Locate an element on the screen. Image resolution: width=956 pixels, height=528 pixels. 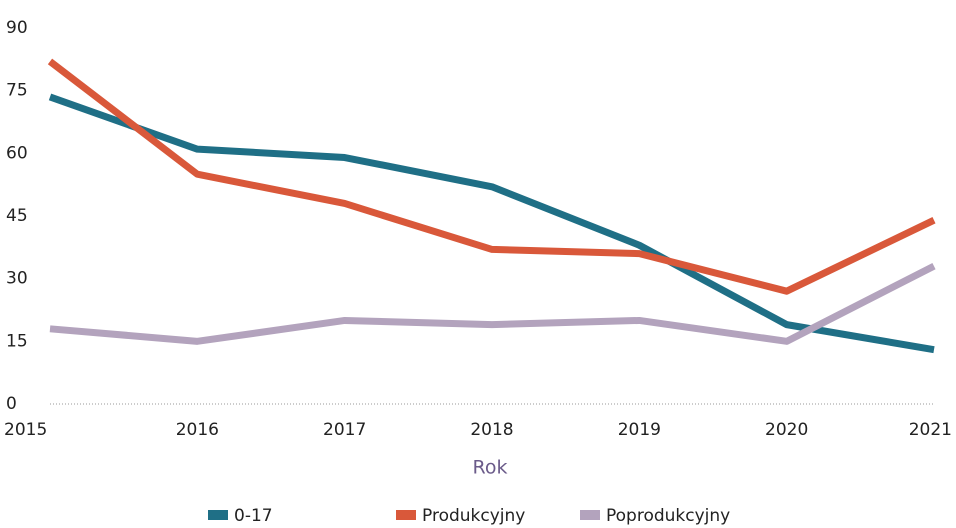
y-tick-label: 90 is located at coordinates (17, 28).